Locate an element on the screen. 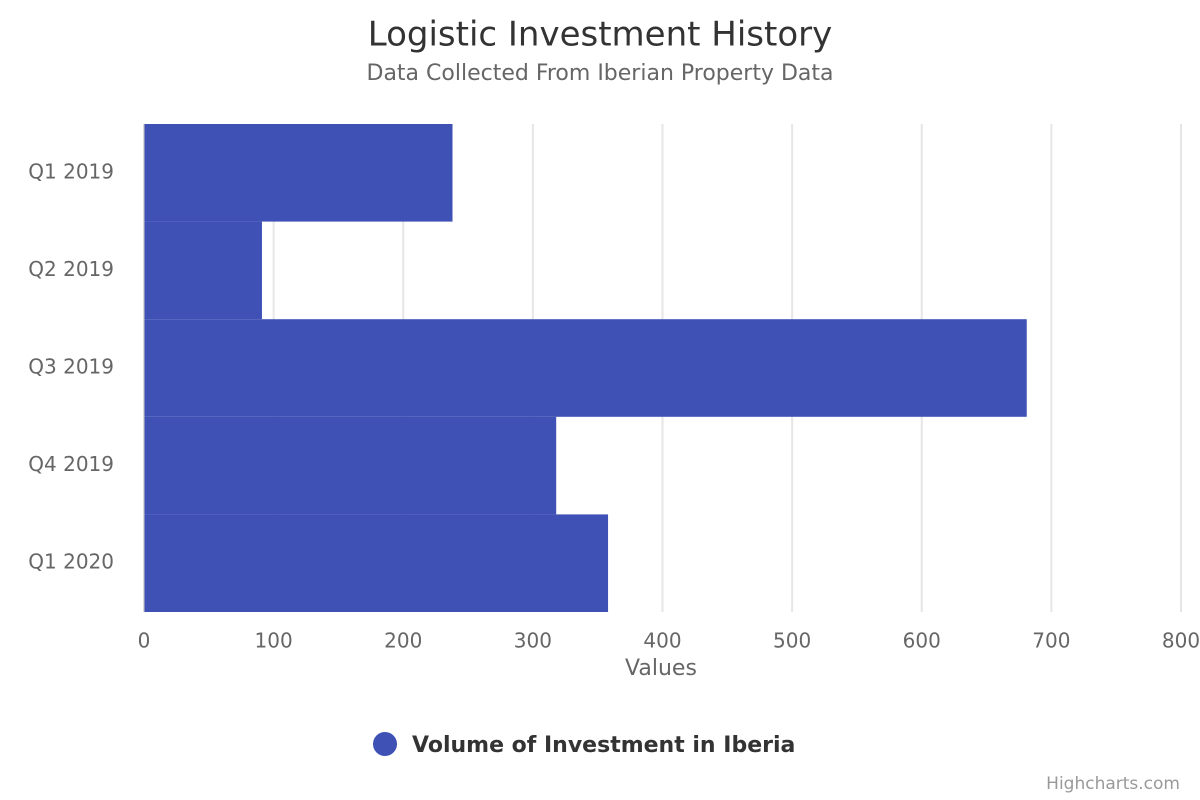  y-tick-label: Q3 2019 is located at coordinates (71, 367).